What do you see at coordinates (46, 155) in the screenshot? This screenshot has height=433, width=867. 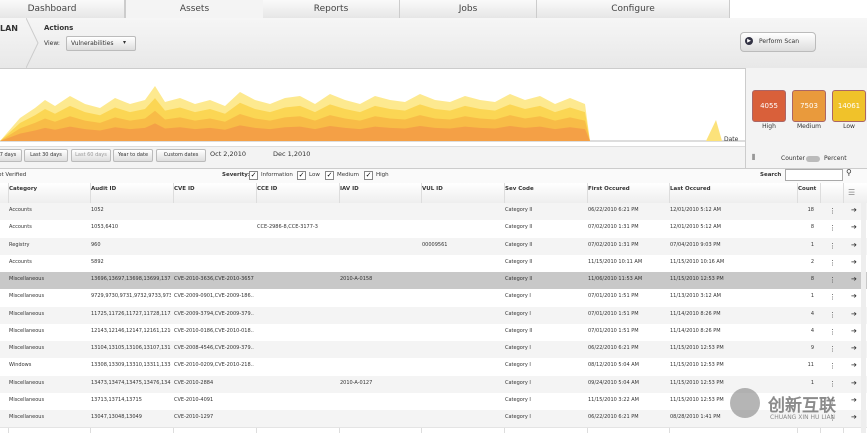 I see `date-range-button: Last 30 days` at bounding box center [46, 155].